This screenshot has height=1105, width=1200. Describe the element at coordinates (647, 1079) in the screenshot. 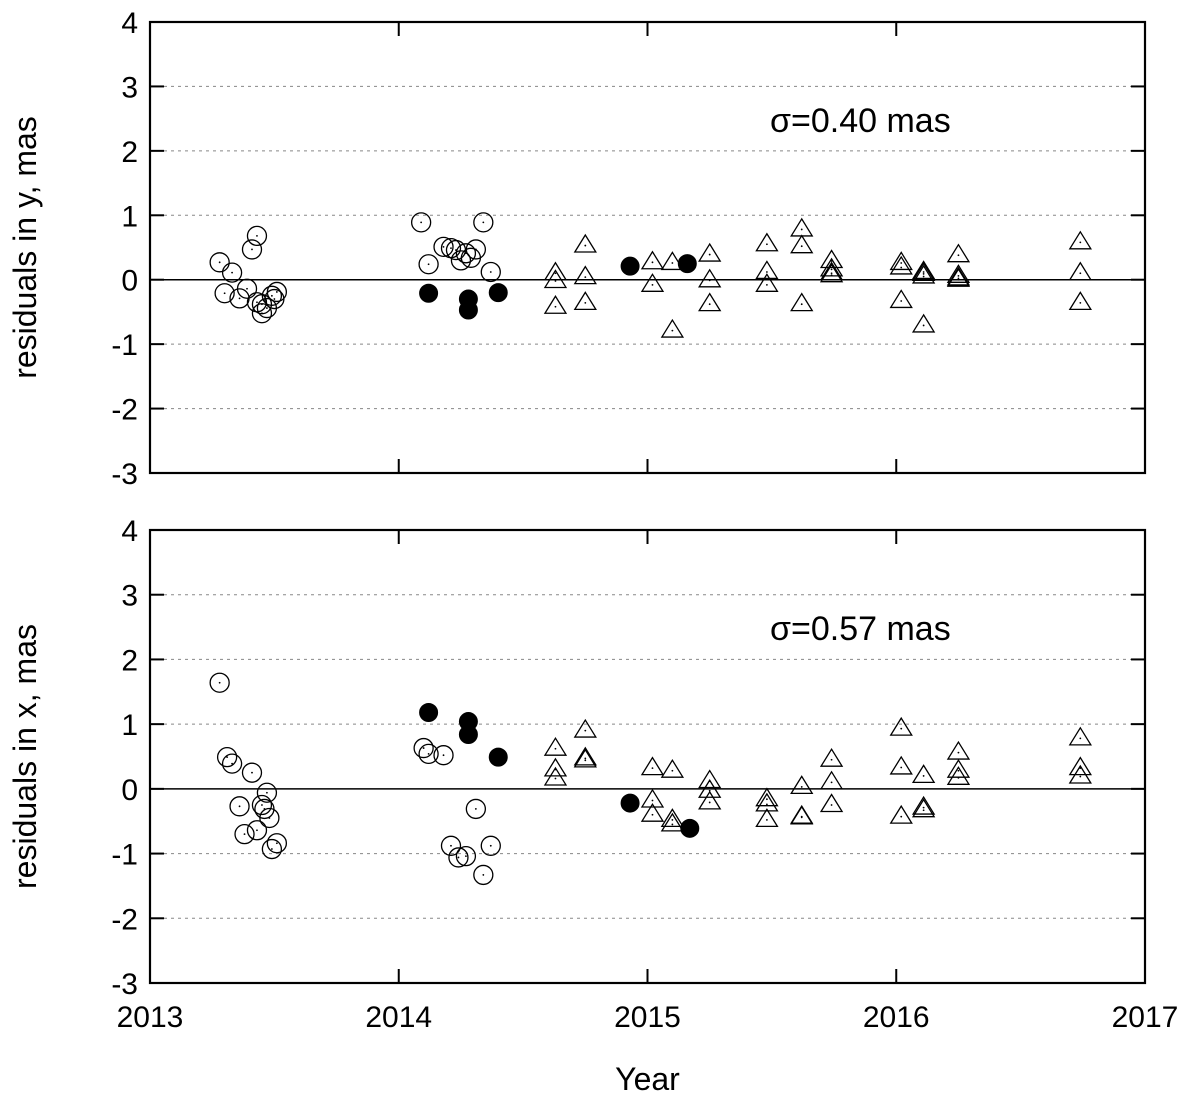

I see `x-axis-title: Year` at that location.